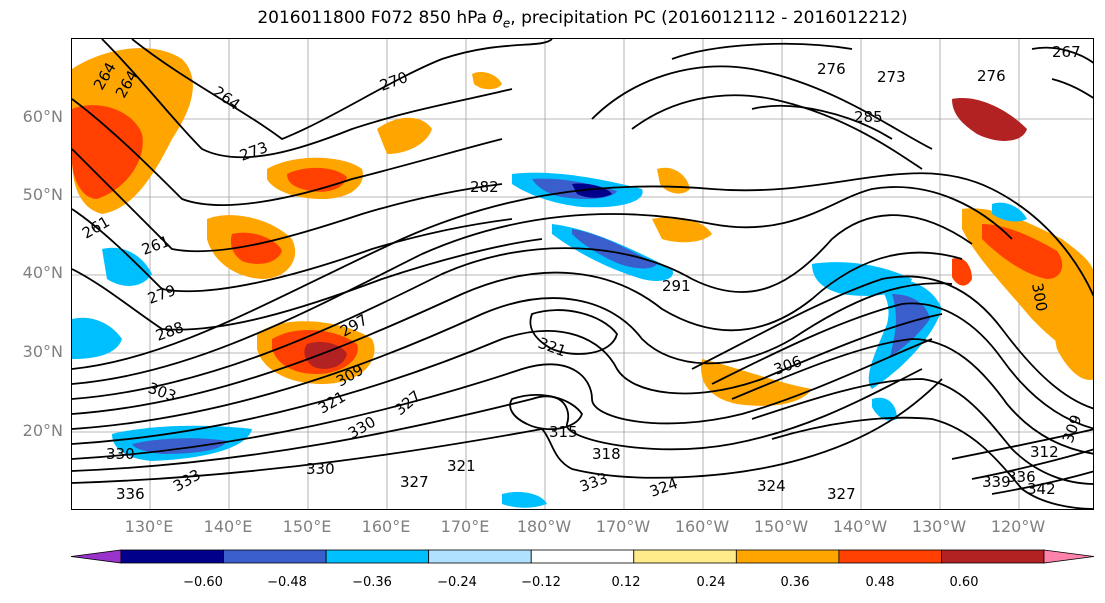  I want to click on lon-label-160w: 160°W, so click(702, 526).